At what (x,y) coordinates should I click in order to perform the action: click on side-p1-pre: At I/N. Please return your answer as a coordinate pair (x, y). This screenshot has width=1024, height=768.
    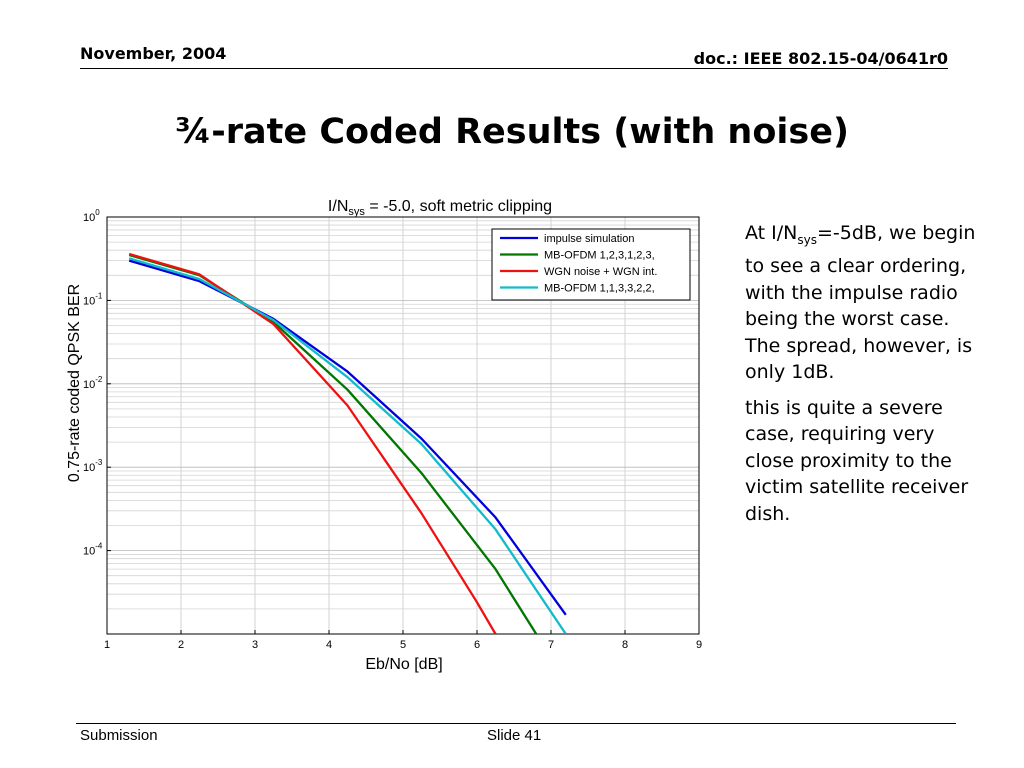
    Looking at the image, I should click on (771, 233).